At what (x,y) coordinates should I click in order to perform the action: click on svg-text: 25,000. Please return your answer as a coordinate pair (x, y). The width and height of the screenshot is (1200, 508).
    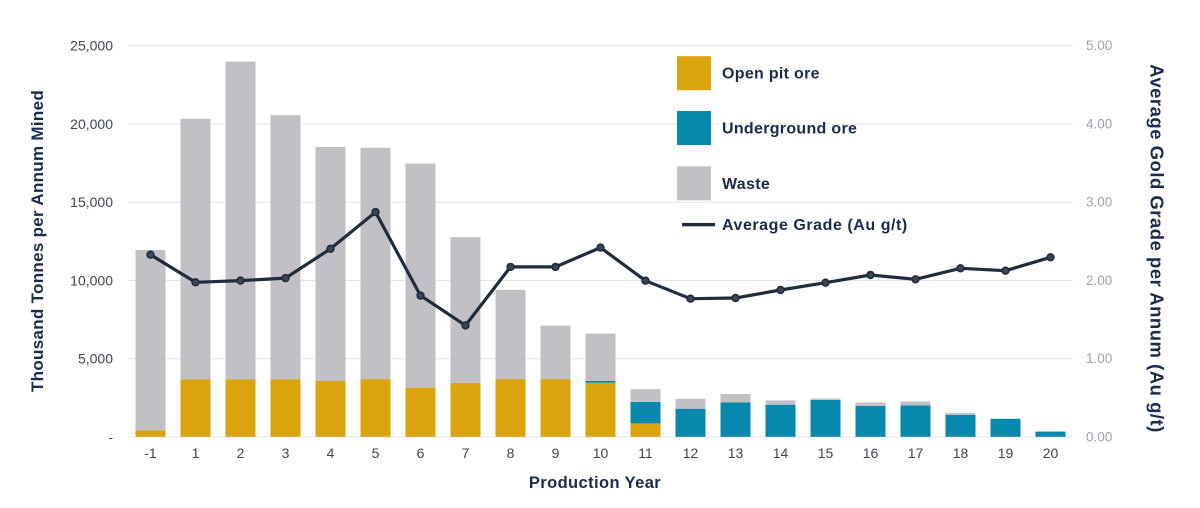
    Looking at the image, I should click on (91, 46).